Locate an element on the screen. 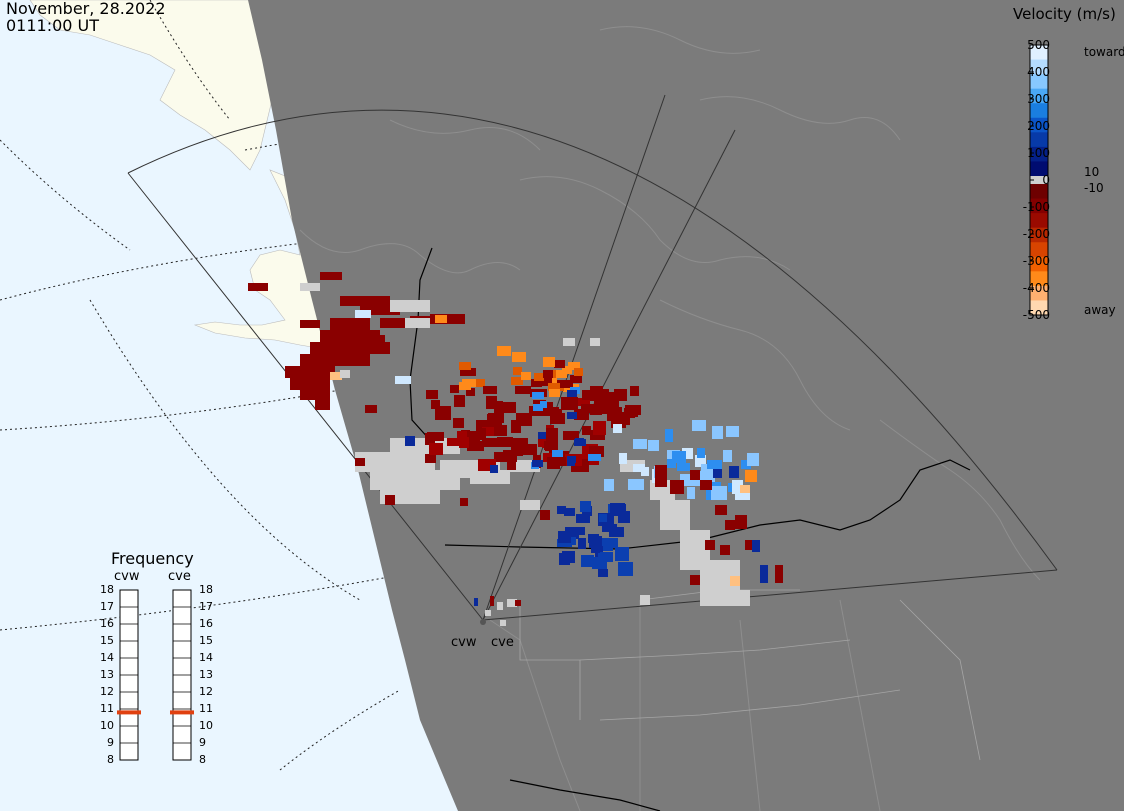  colorbar-tick-label: 200 is located at coordinates (1038, 126).